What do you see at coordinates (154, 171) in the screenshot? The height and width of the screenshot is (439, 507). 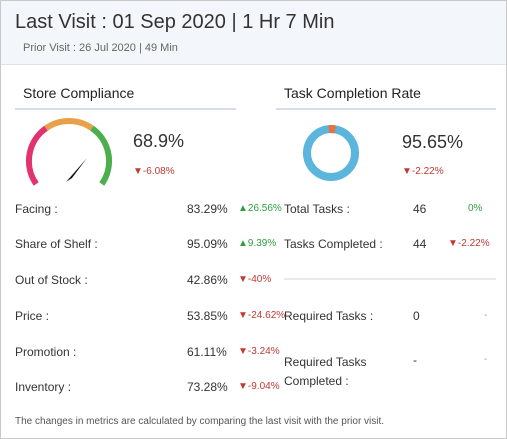 I see `score-change: ▼-6.08%` at bounding box center [154, 171].